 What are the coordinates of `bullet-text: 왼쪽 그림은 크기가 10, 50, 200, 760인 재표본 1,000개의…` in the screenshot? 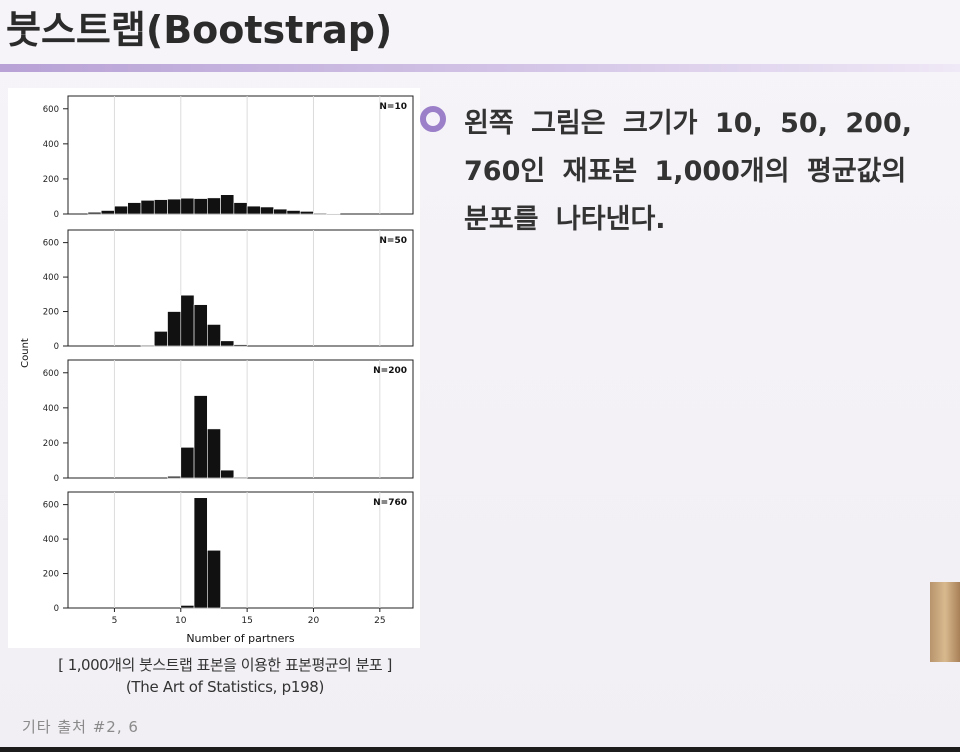 It's located at (688, 171).